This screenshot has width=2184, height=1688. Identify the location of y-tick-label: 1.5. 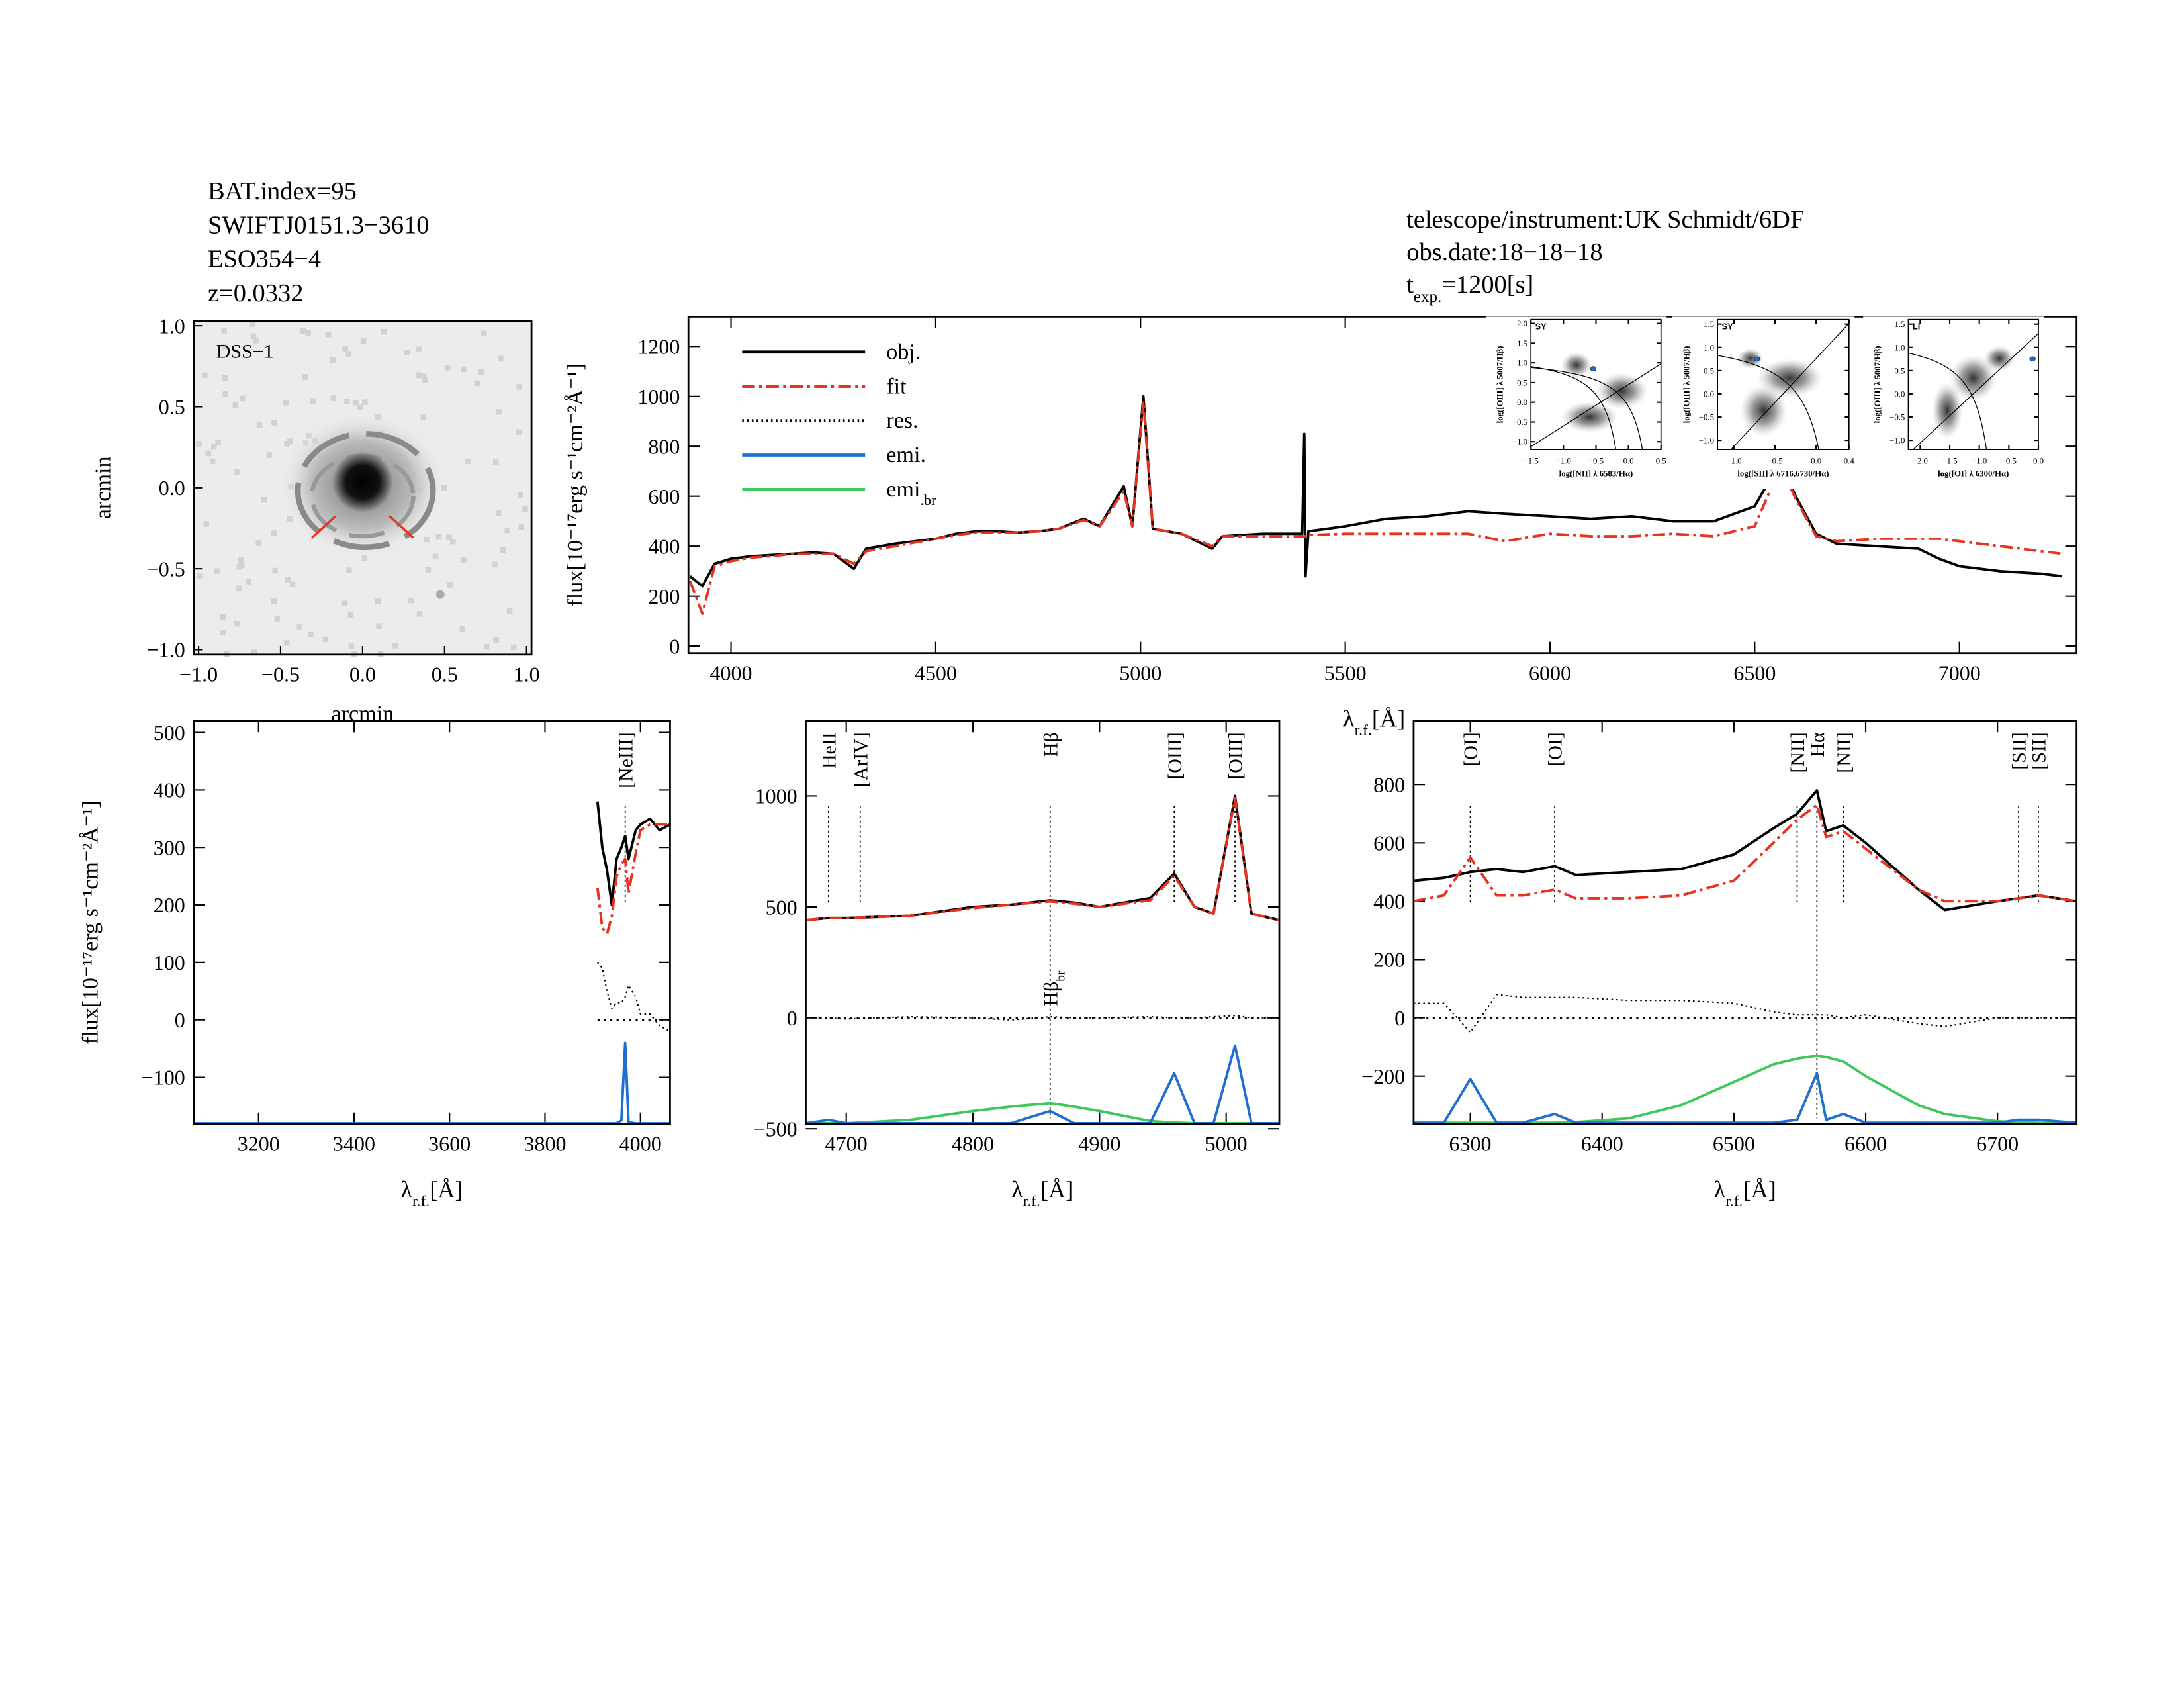
(1522, 343).